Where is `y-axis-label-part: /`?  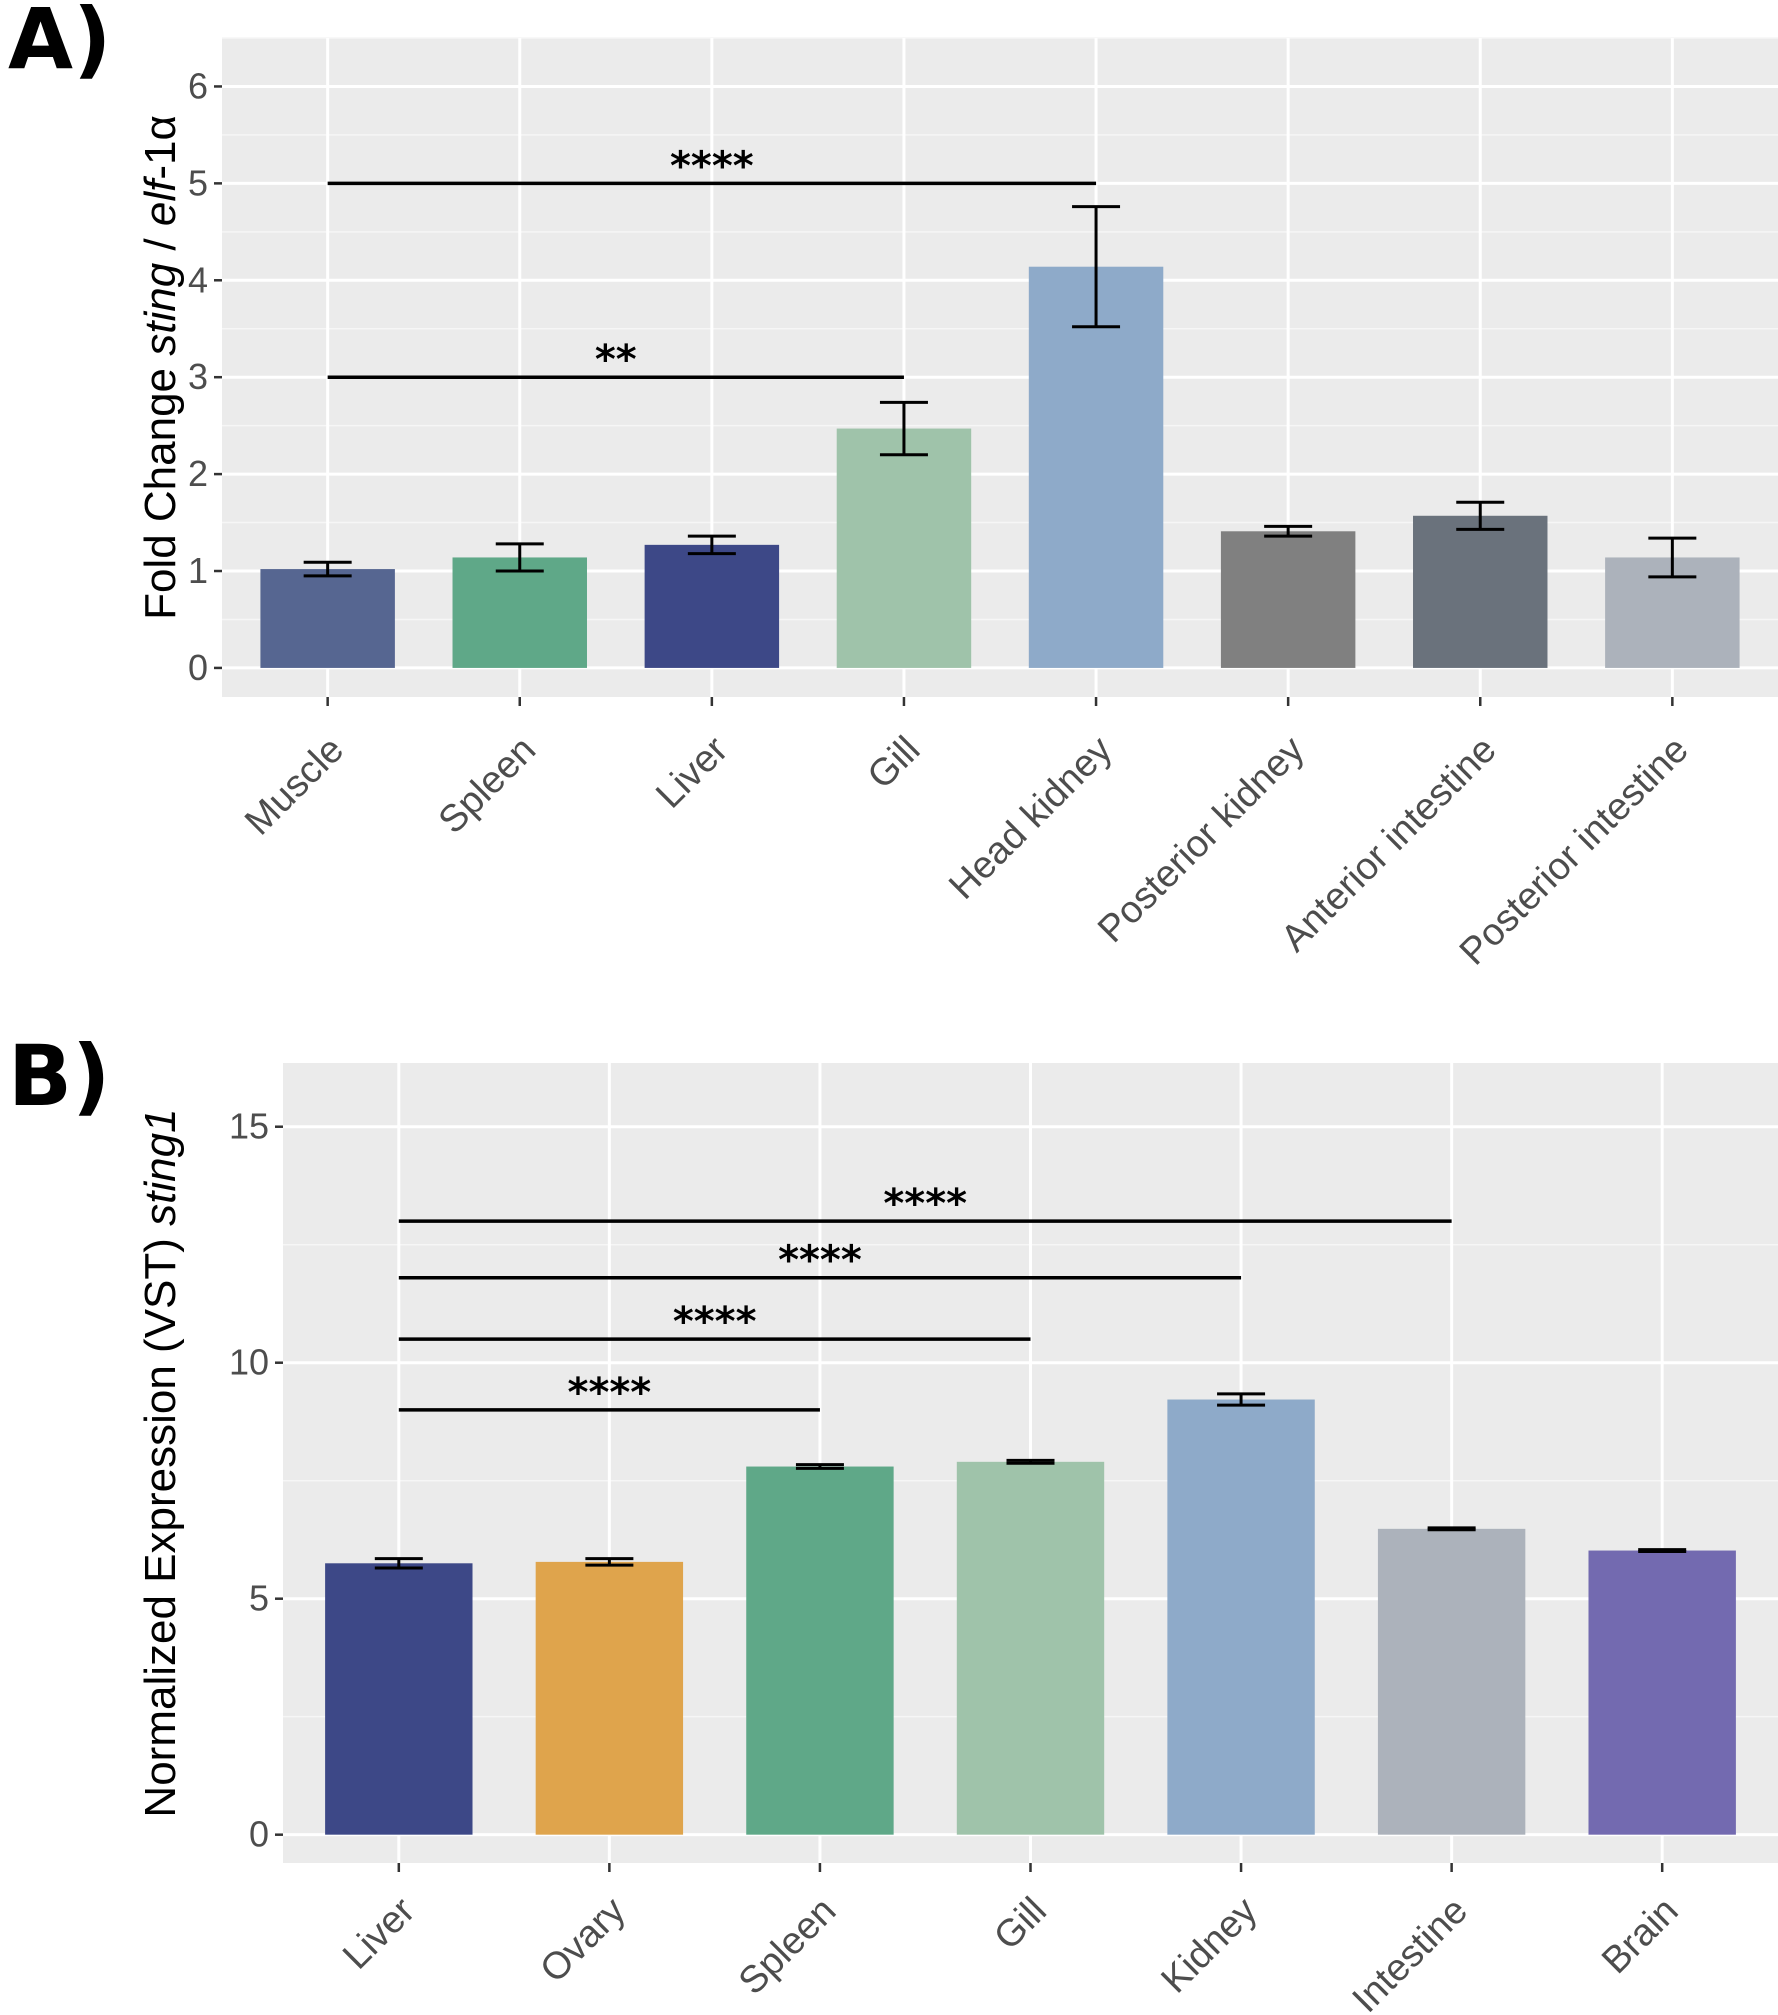 y-axis-label-part: / is located at coordinates (160, 244).